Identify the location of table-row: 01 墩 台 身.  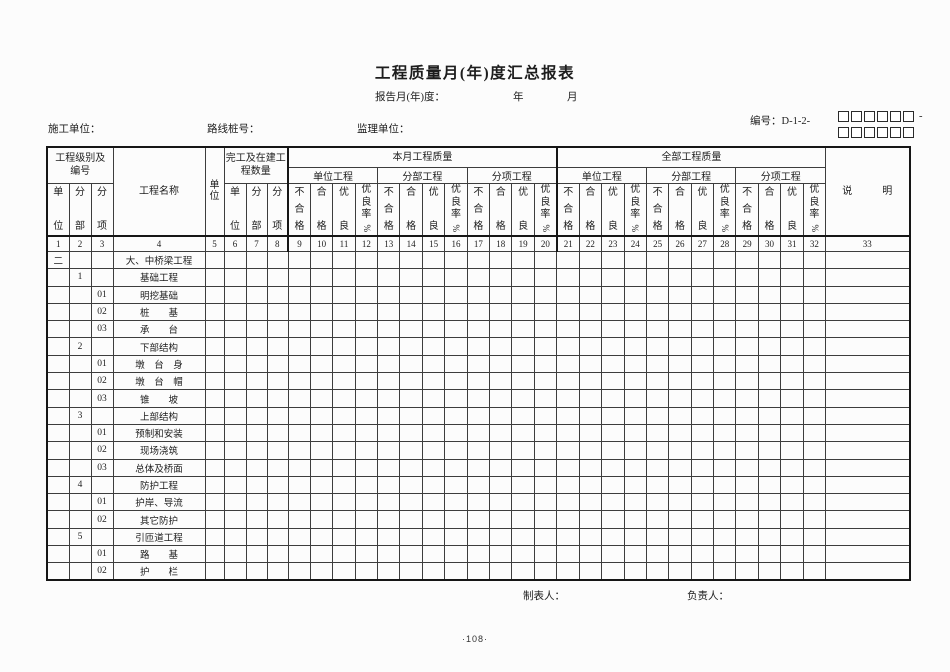
(478, 364).